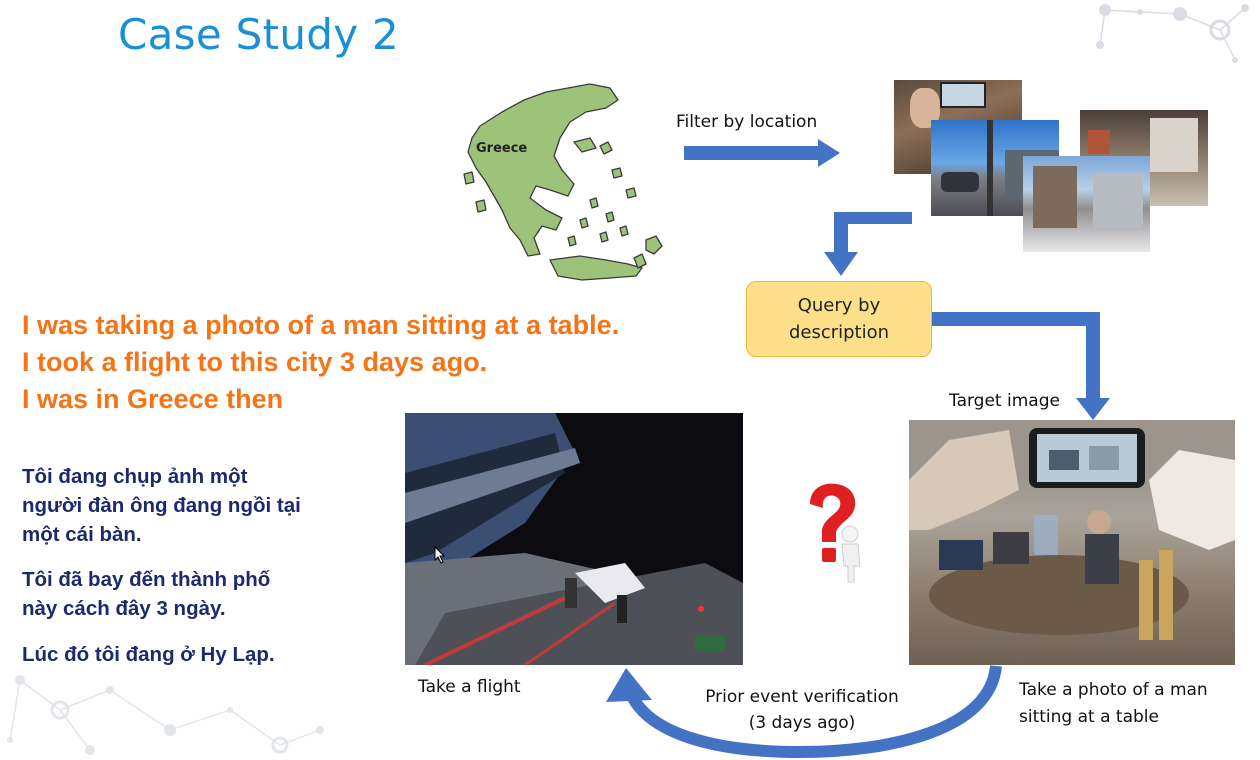  What do you see at coordinates (839, 305) in the screenshot?
I see `query-box-line1: Query by` at bounding box center [839, 305].